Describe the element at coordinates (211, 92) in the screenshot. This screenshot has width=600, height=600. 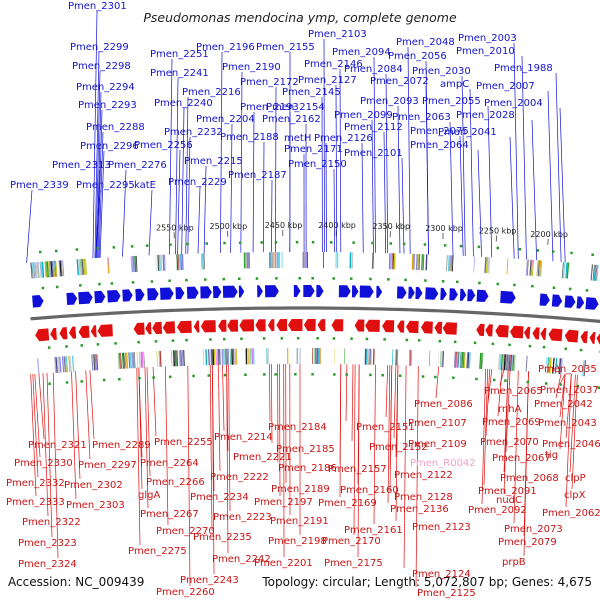
I see `gene-label: Pmen_2216` at that location.